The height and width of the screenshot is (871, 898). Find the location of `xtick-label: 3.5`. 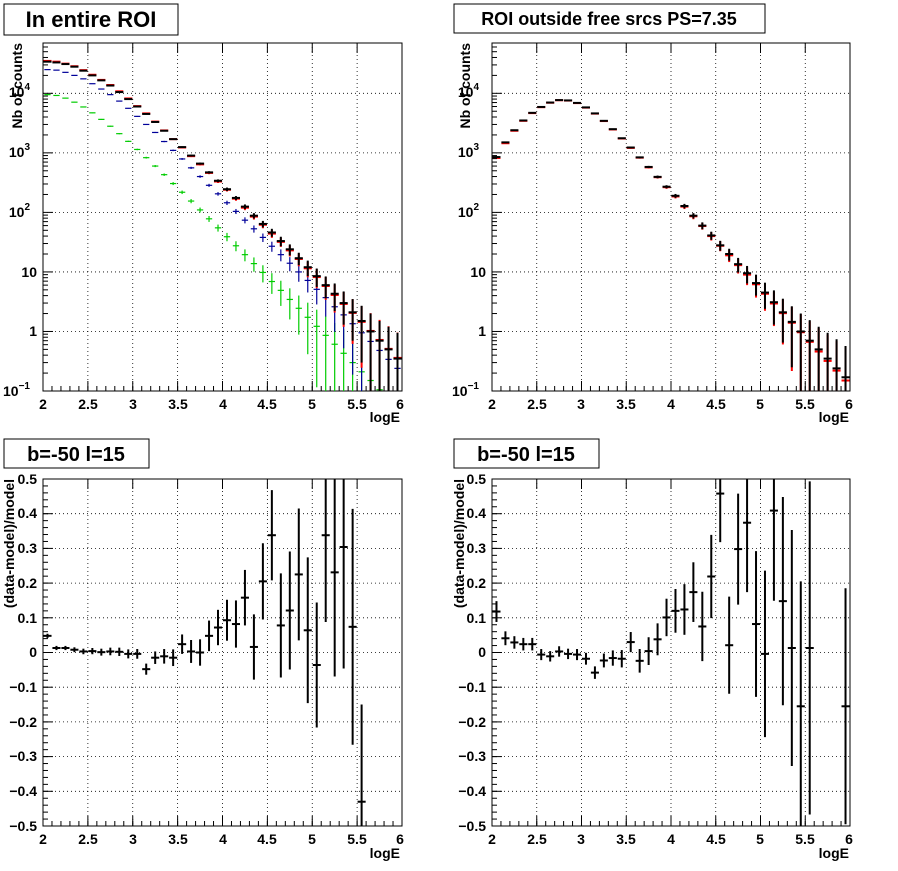

xtick-label: 3.5 is located at coordinates (178, 404).